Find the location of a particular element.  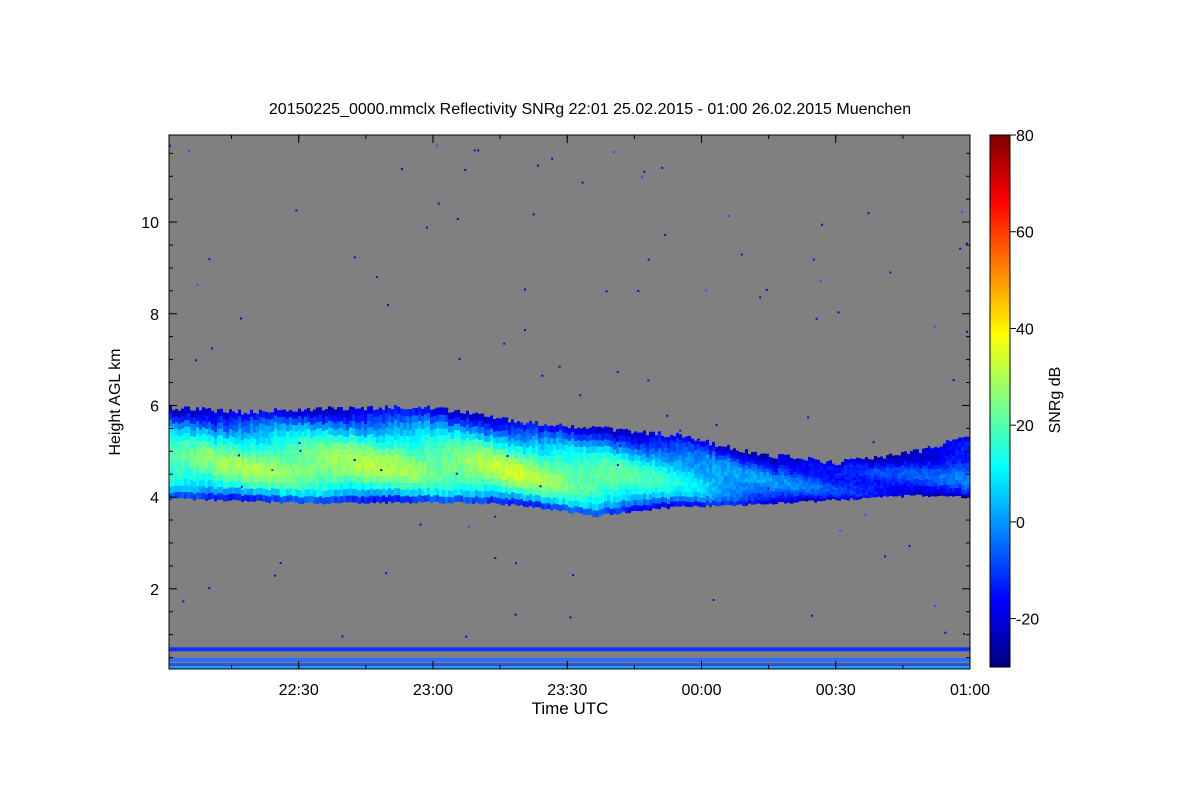

noise-speck is located at coordinates (813, 259).